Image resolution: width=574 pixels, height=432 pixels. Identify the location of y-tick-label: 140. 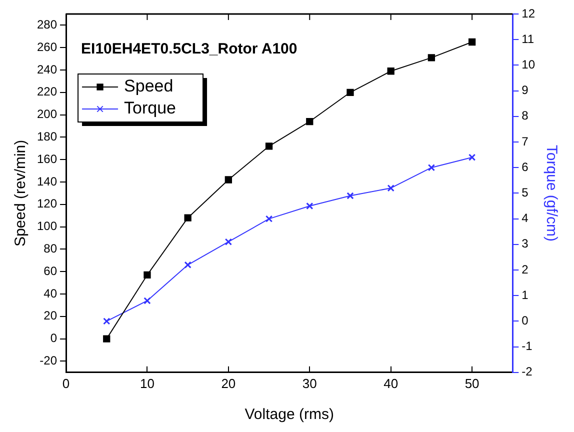
(47, 181).